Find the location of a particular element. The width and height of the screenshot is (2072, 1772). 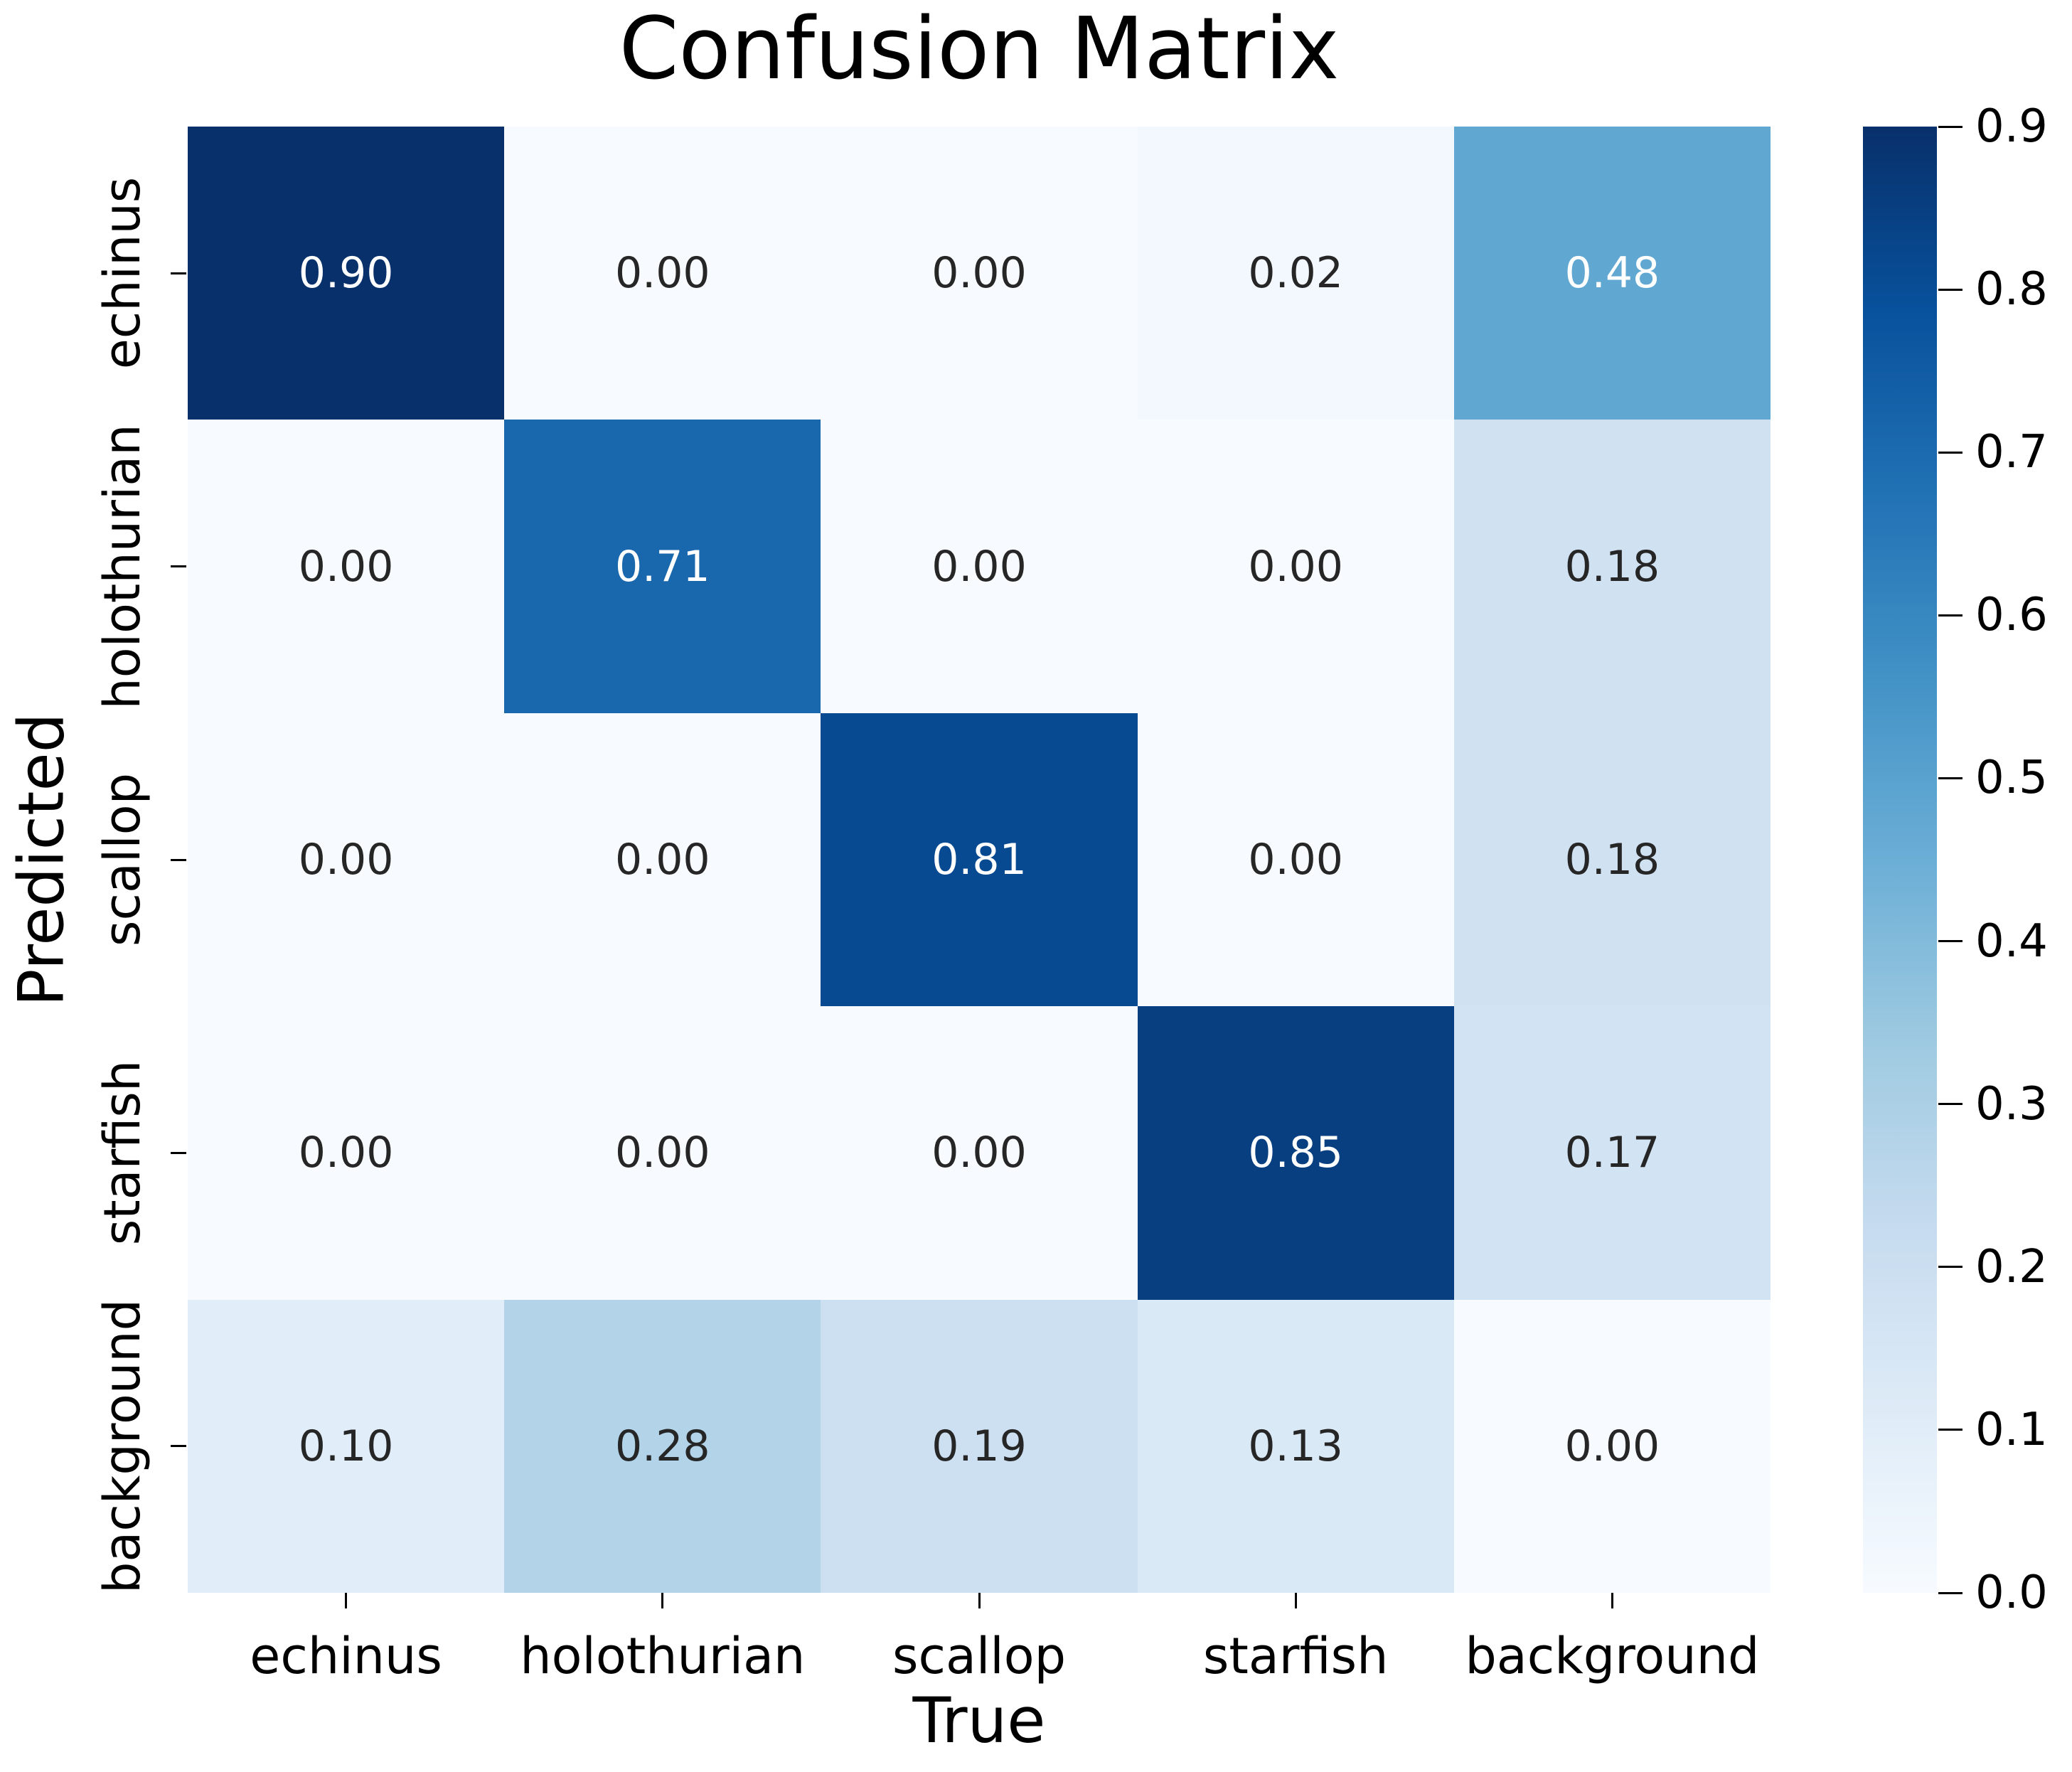

heatmap-cell-holothurian-scallop: 0.00 is located at coordinates (979, 566).